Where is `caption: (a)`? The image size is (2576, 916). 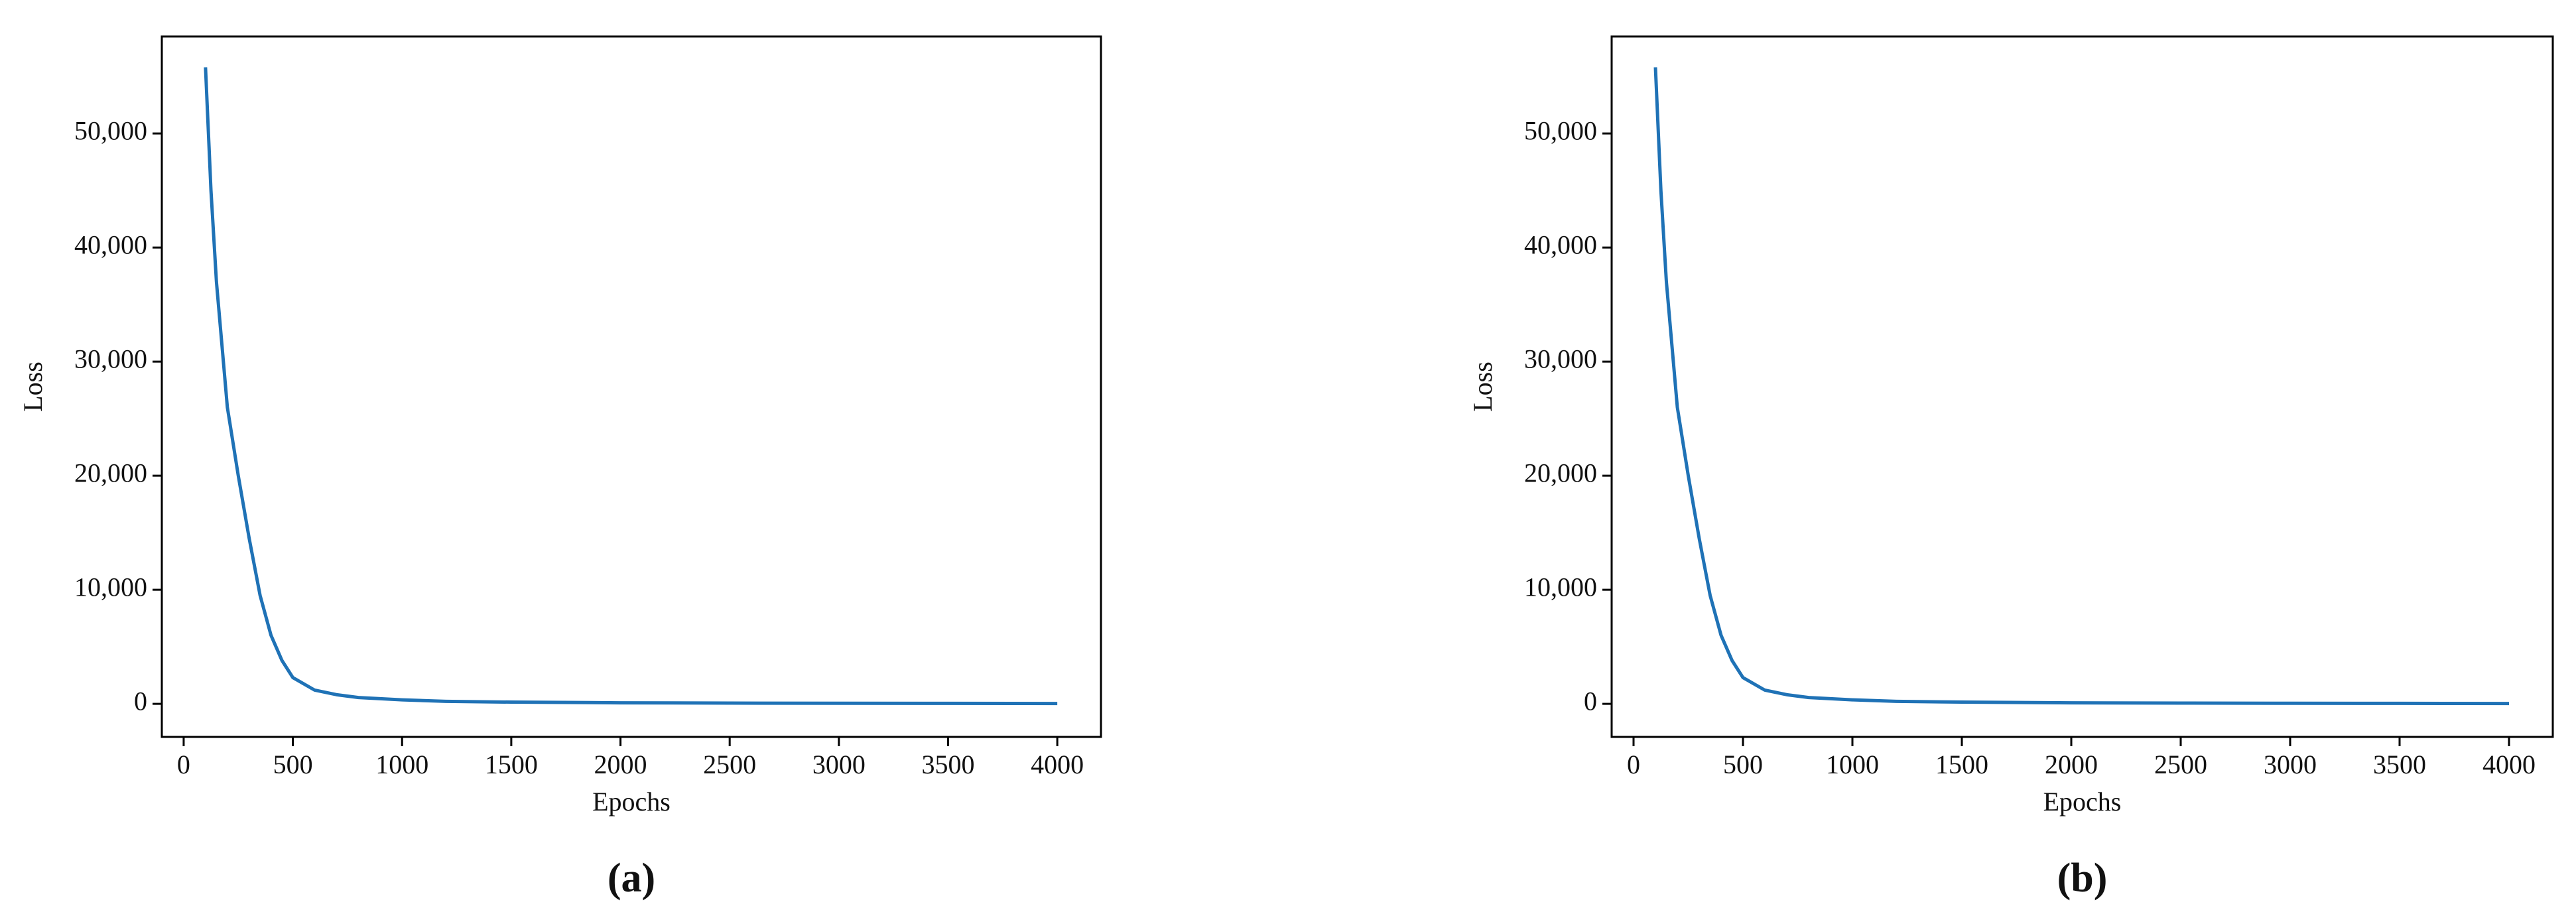 caption: (a) is located at coordinates (632, 879).